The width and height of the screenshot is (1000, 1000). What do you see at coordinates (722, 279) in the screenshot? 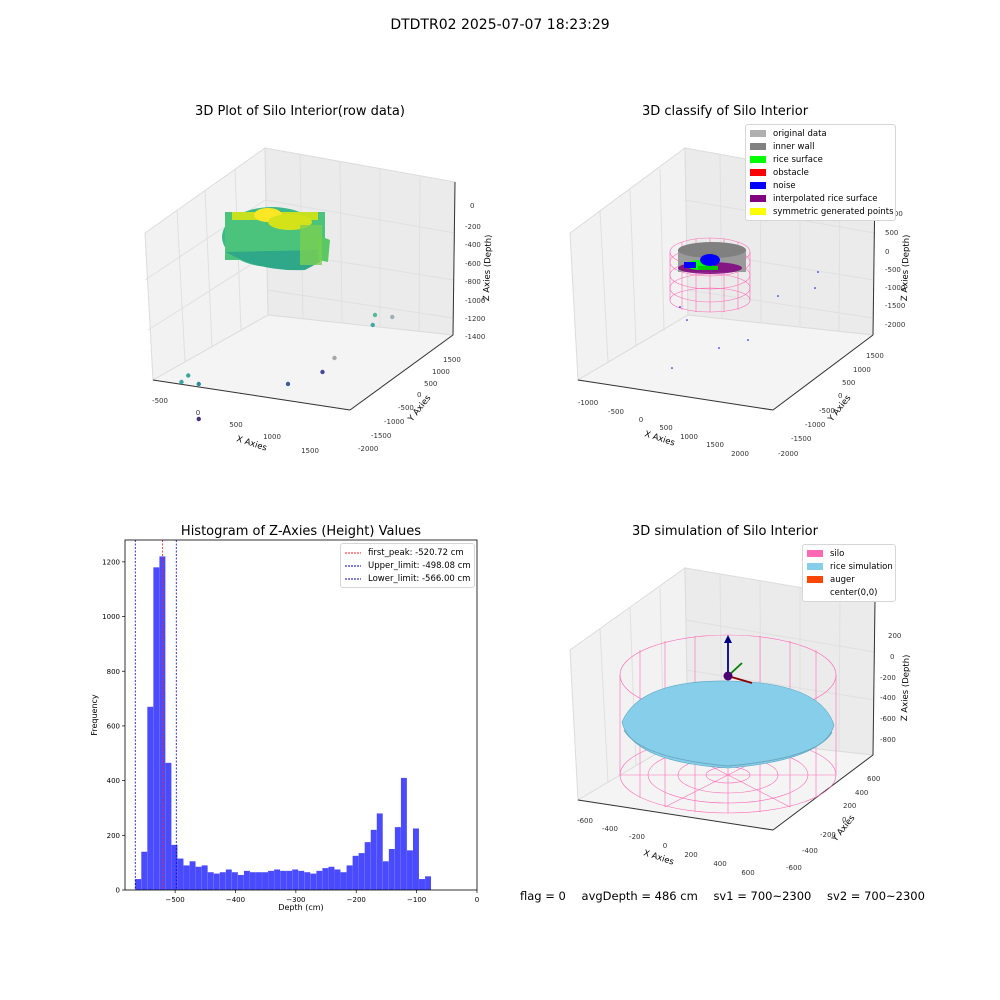
I see `panel2-axes-box` at bounding box center [722, 279].